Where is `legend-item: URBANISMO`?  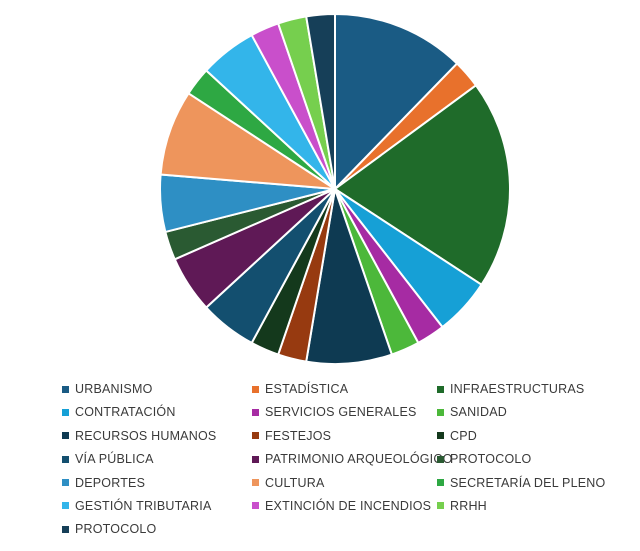
legend-item: URBANISMO is located at coordinates (157, 389).